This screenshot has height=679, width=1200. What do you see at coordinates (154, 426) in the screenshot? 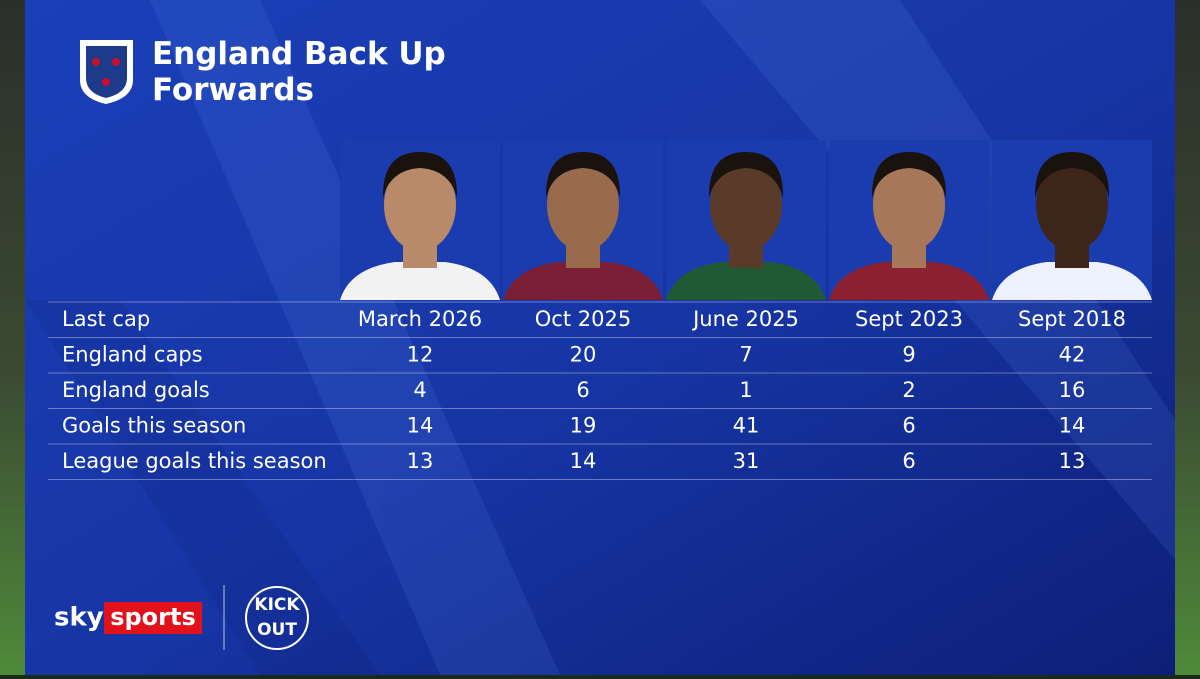
I see `row-label: Goals this season` at bounding box center [154, 426].